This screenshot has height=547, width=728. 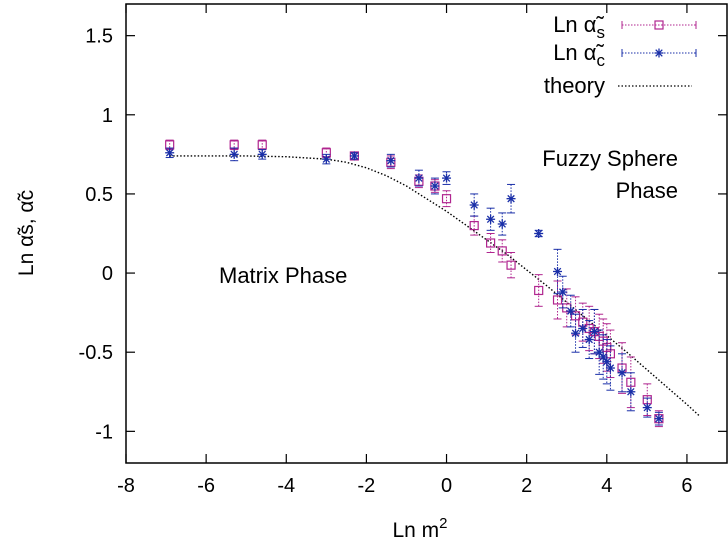 I want to click on y-tick-label: 1.5, so click(x=99, y=37).